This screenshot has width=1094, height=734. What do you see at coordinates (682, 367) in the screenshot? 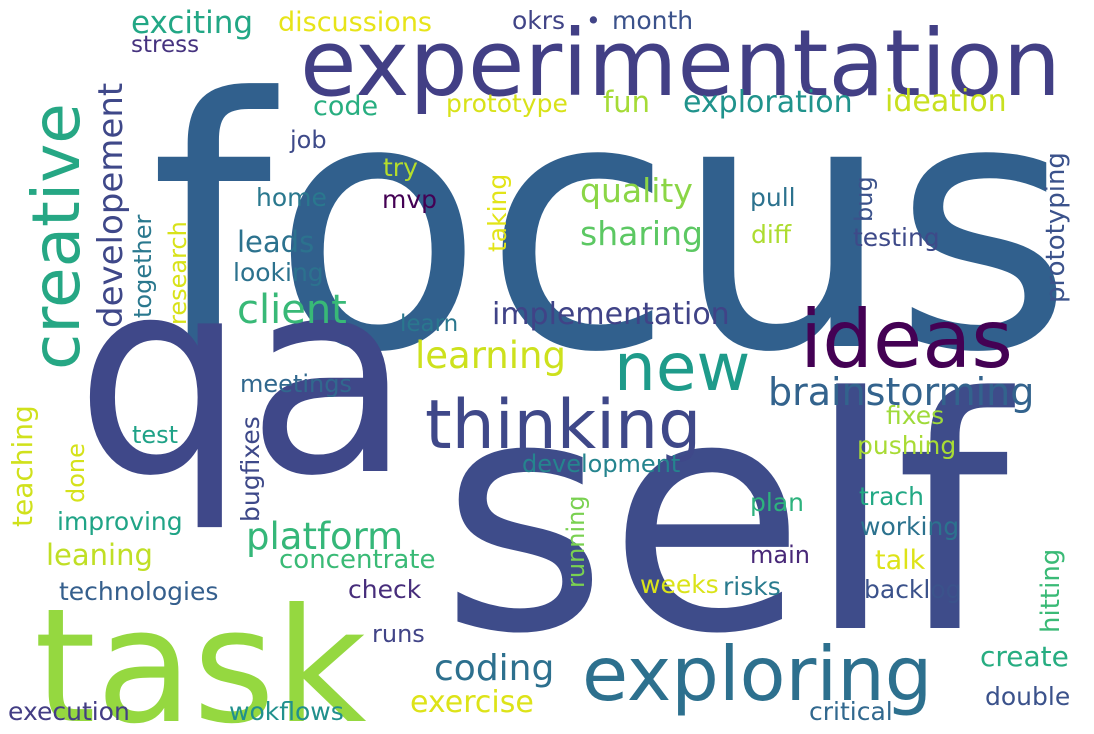
I see `word-new: new` at bounding box center [682, 367].